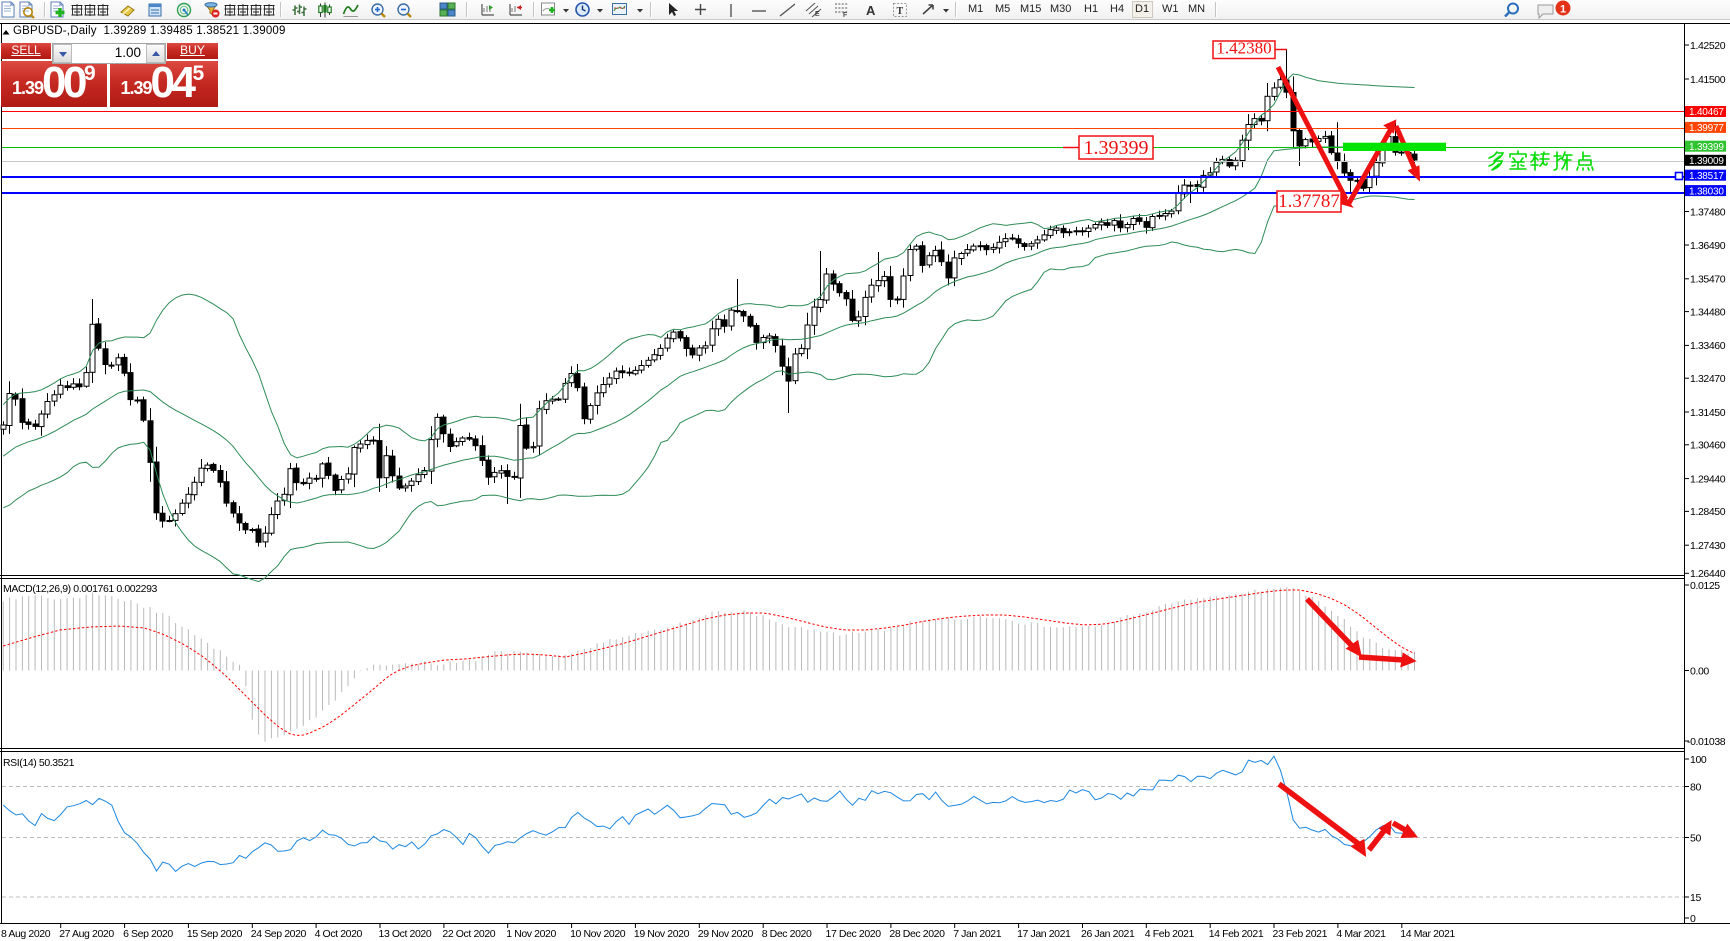  I want to click on svg-text: E, so click(817, 14).